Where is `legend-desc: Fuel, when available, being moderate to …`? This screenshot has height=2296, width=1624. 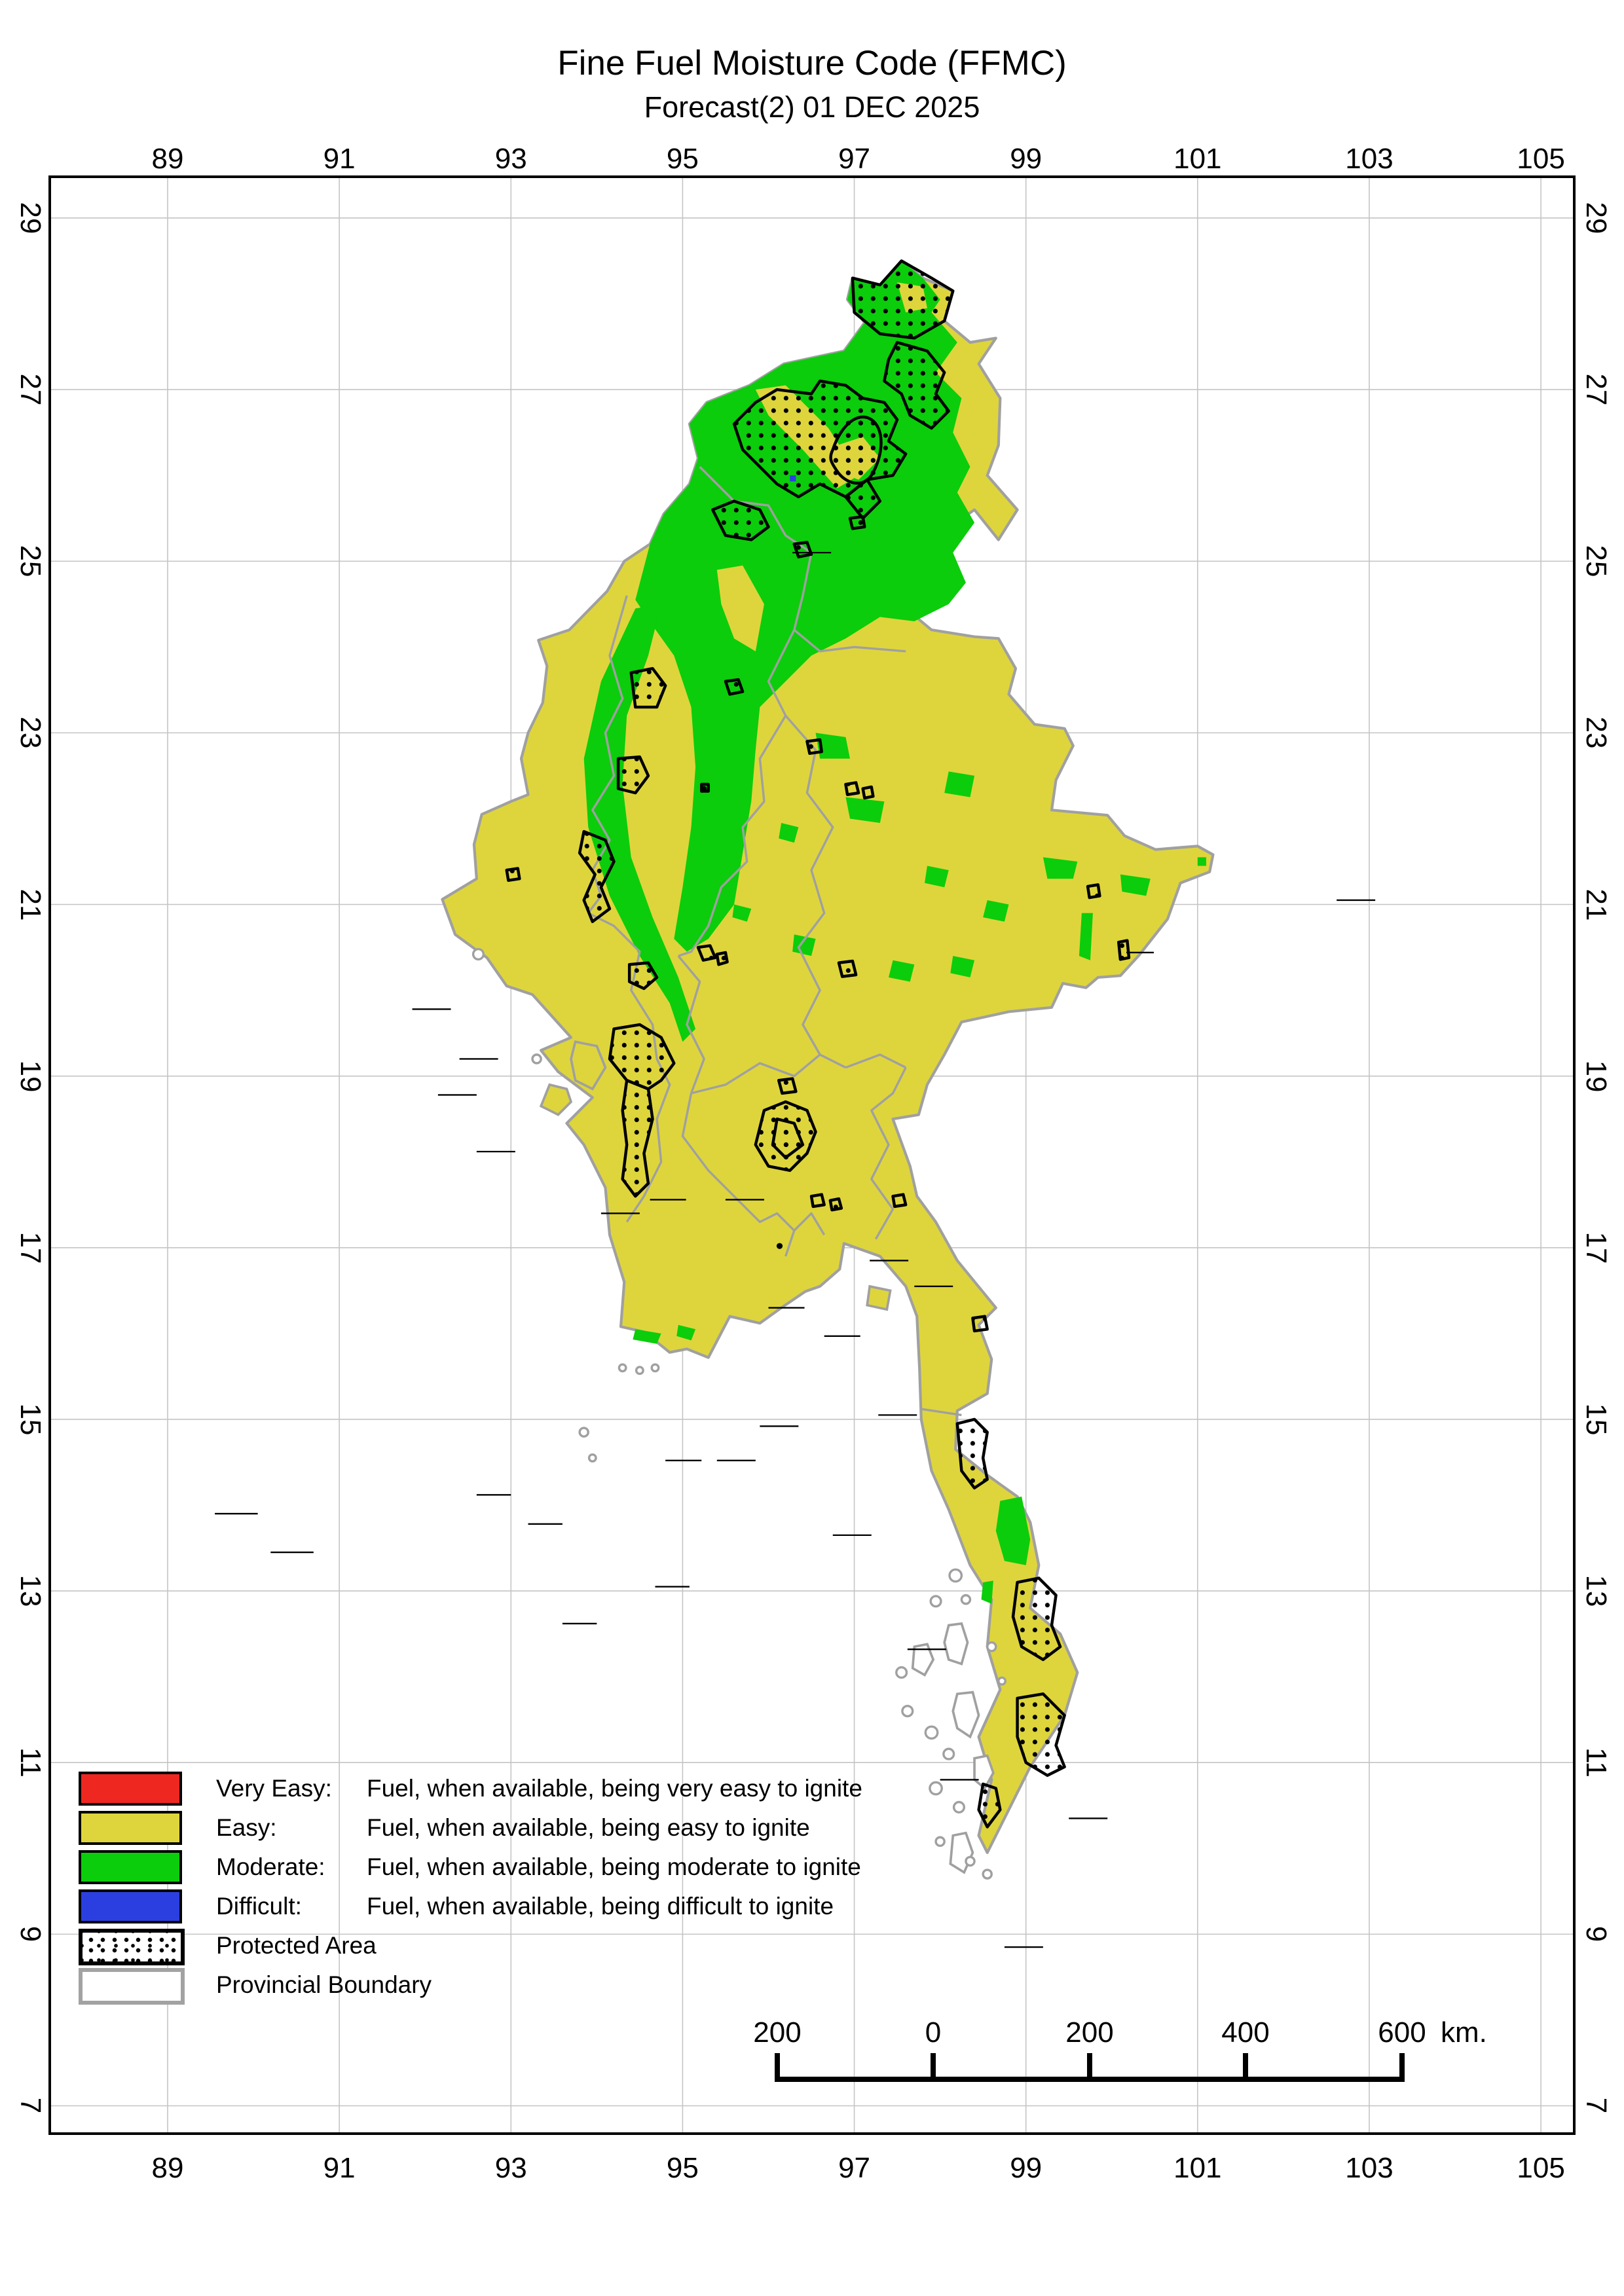
legend-desc: Fuel, when available, being moderate to … is located at coordinates (614, 1866).